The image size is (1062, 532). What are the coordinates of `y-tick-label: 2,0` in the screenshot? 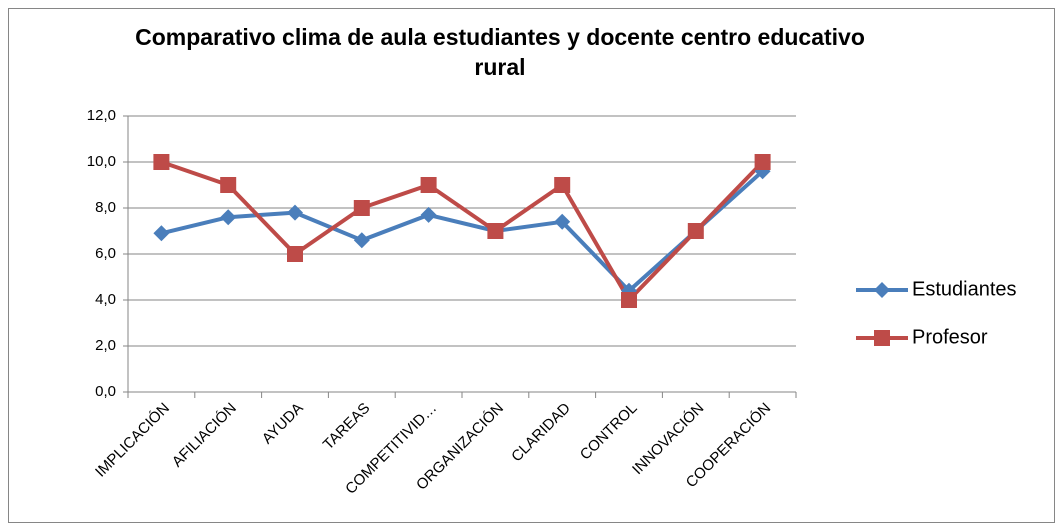 It's located at (105, 345).